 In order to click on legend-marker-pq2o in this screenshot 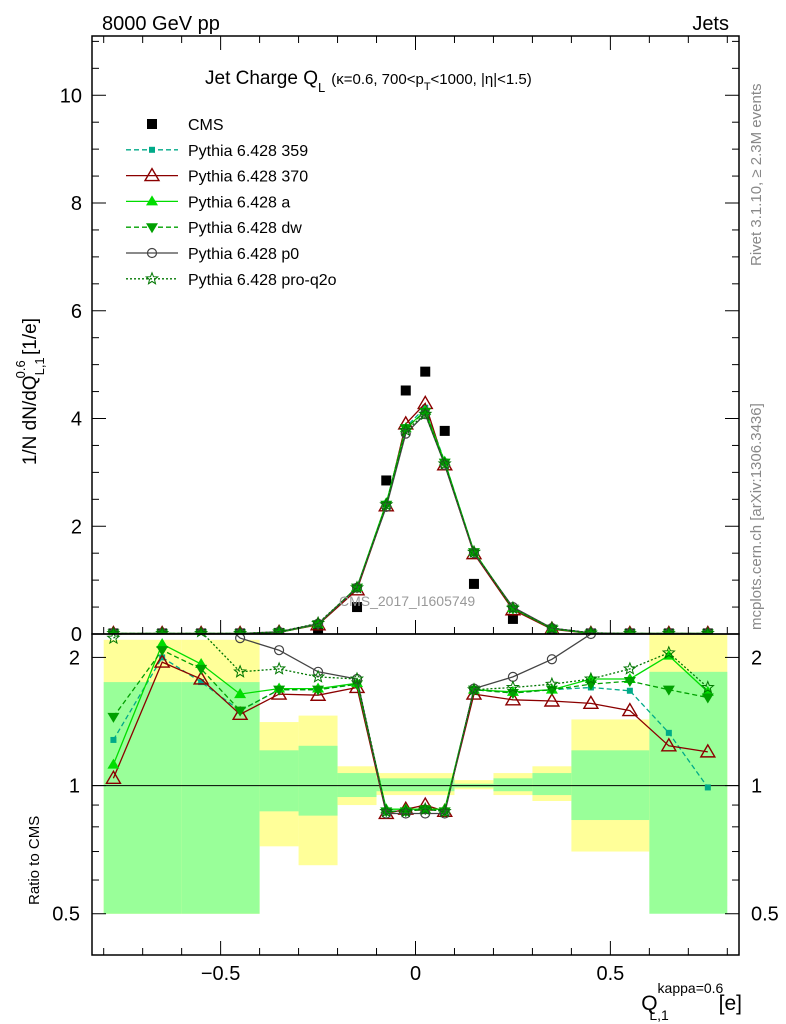, I will do `click(152, 278)`.